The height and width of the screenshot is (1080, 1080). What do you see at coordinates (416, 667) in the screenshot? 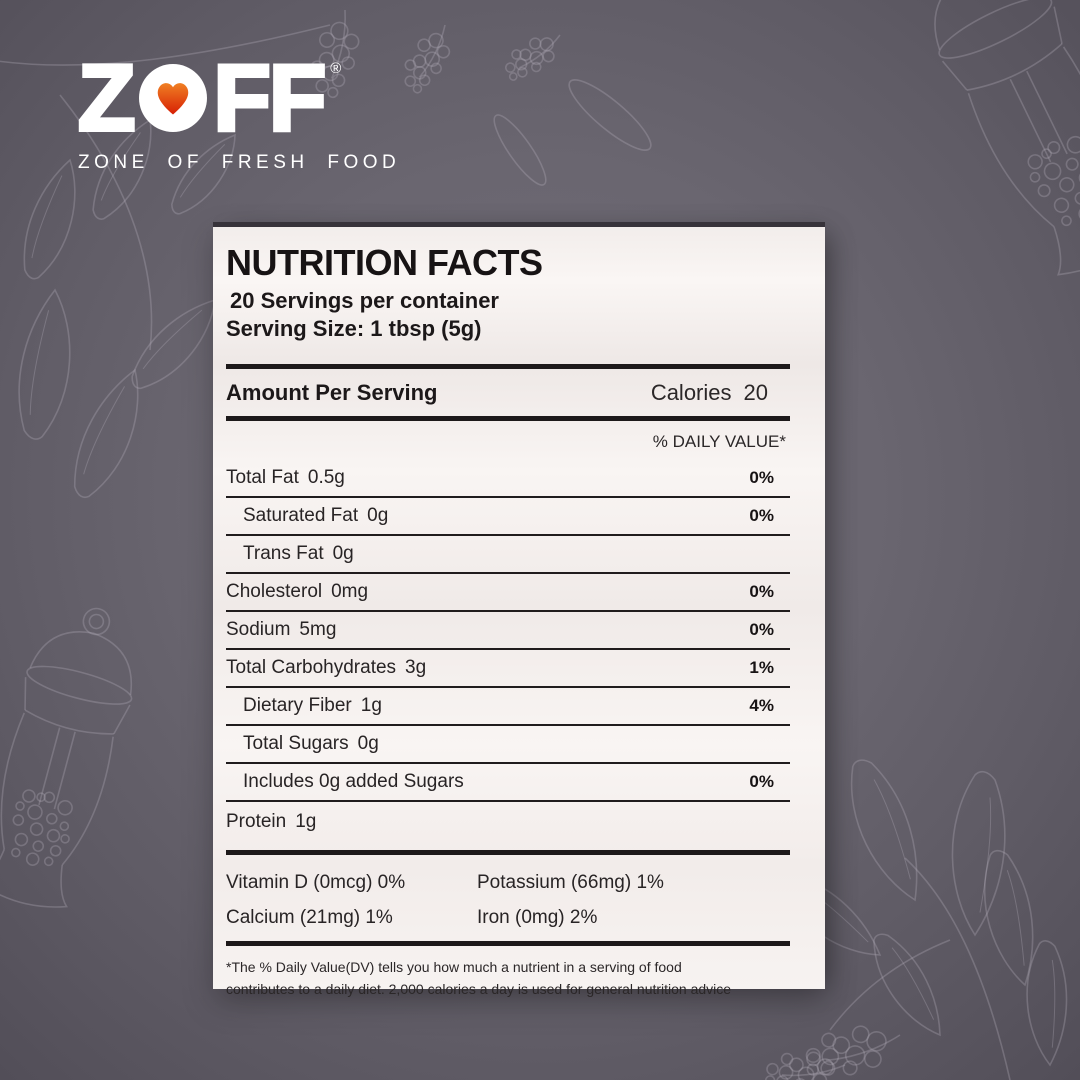
I see `nutrient-amount: 3g` at bounding box center [416, 667].